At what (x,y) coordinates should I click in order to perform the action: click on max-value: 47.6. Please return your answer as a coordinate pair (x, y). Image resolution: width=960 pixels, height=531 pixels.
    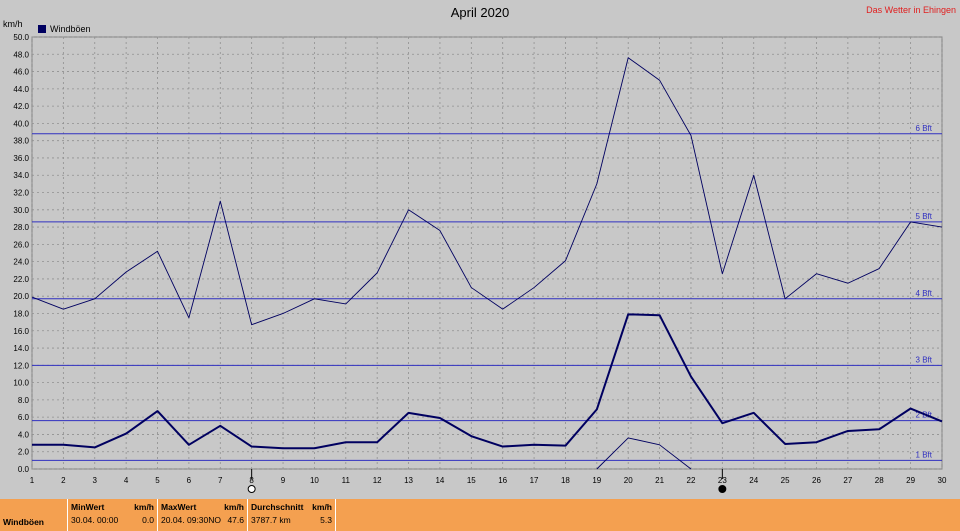
    Looking at the image, I should click on (235, 520).